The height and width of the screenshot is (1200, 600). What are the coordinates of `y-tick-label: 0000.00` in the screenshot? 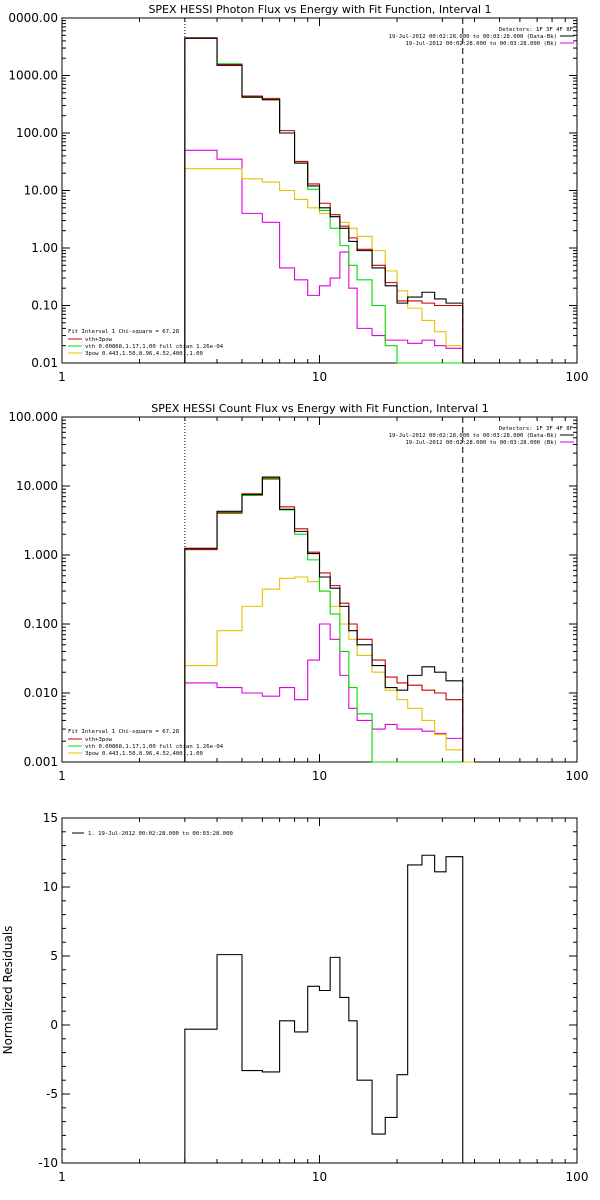 It's located at (33, 18).